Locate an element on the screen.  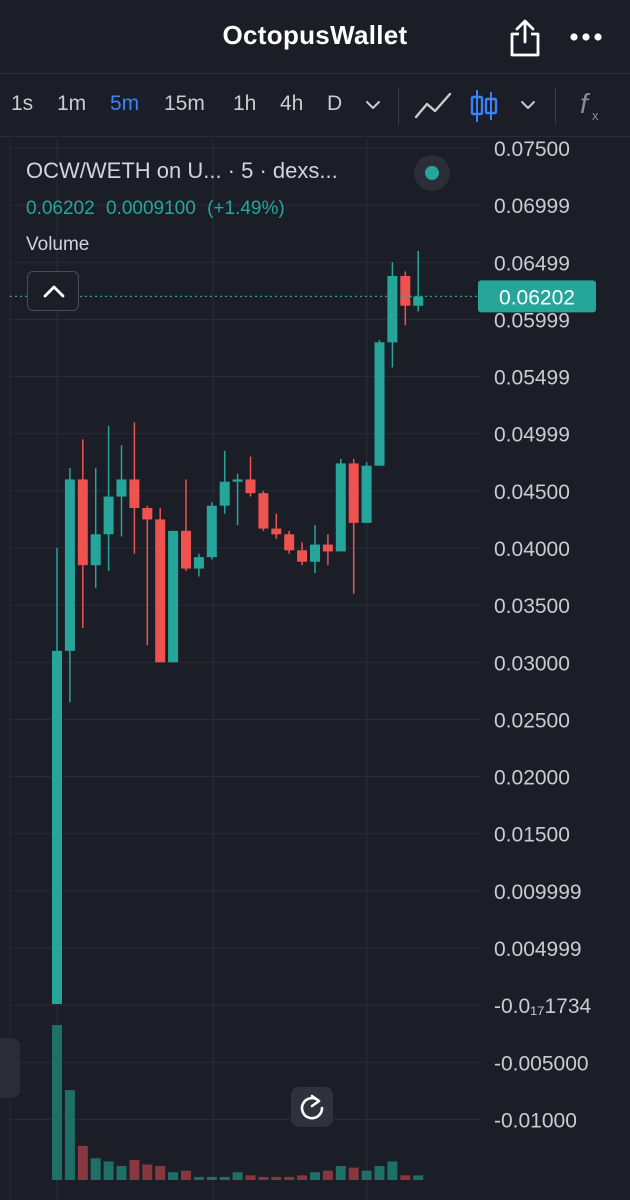
y-tick-label: 0.009999 is located at coordinates (538, 892).